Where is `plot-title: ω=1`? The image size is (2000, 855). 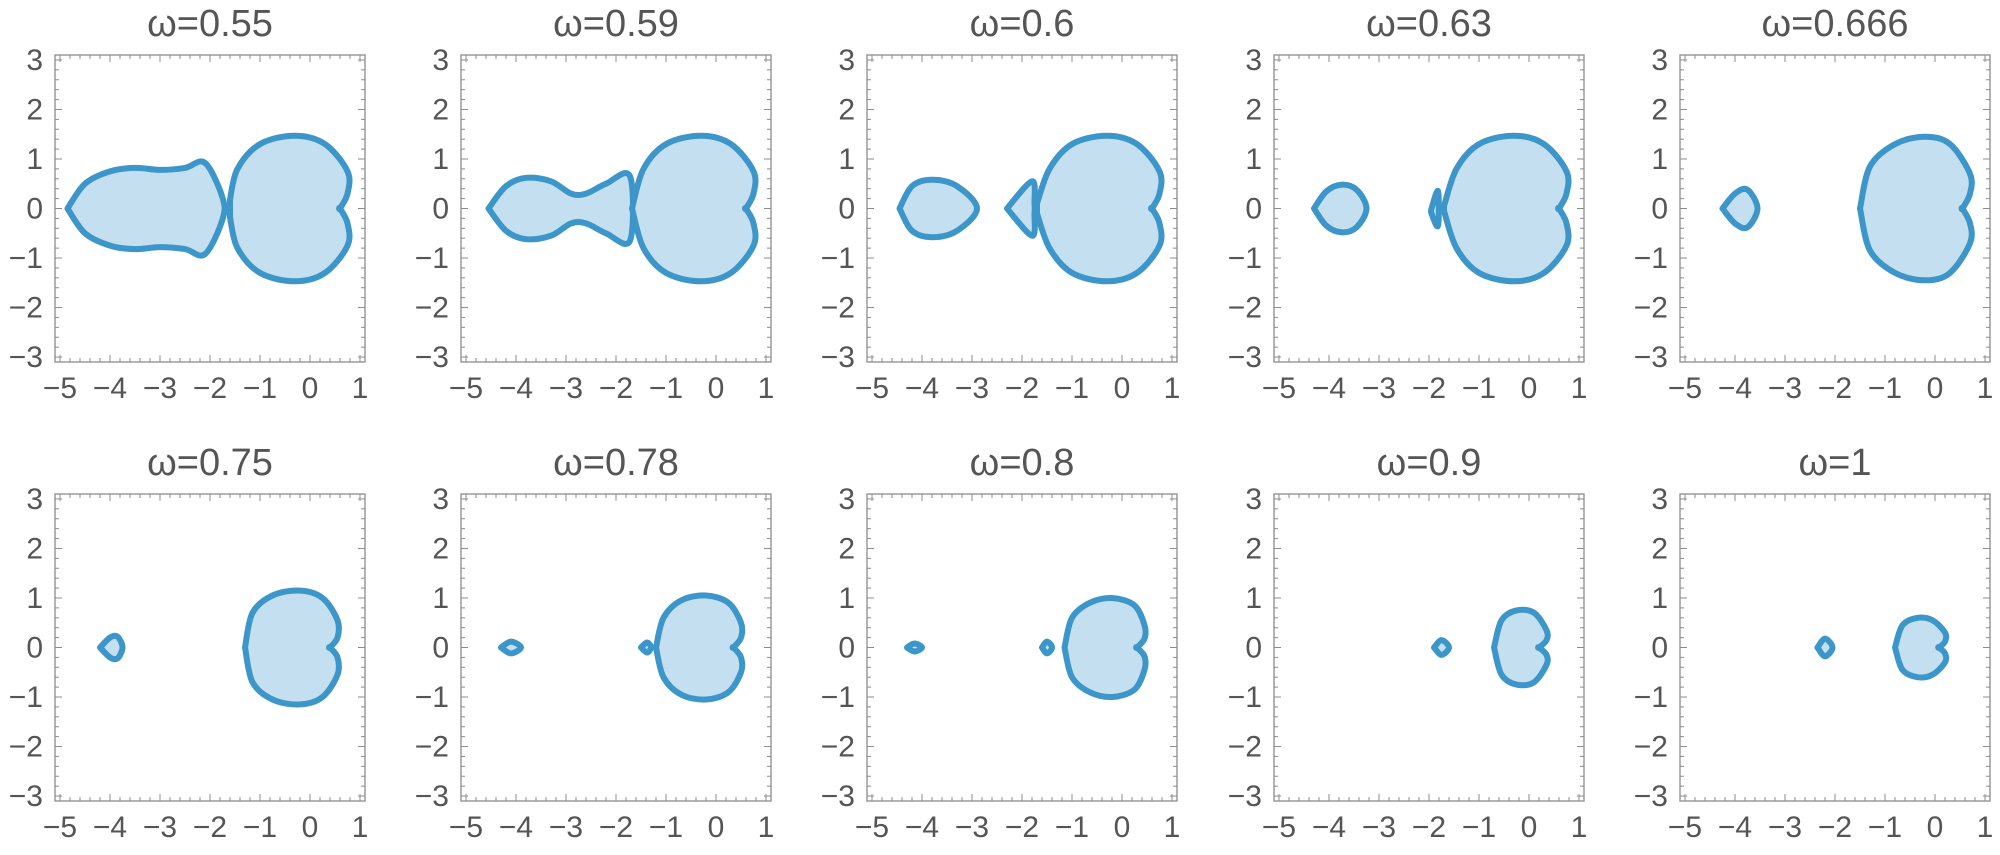 plot-title: ω=1 is located at coordinates (1835, 463).